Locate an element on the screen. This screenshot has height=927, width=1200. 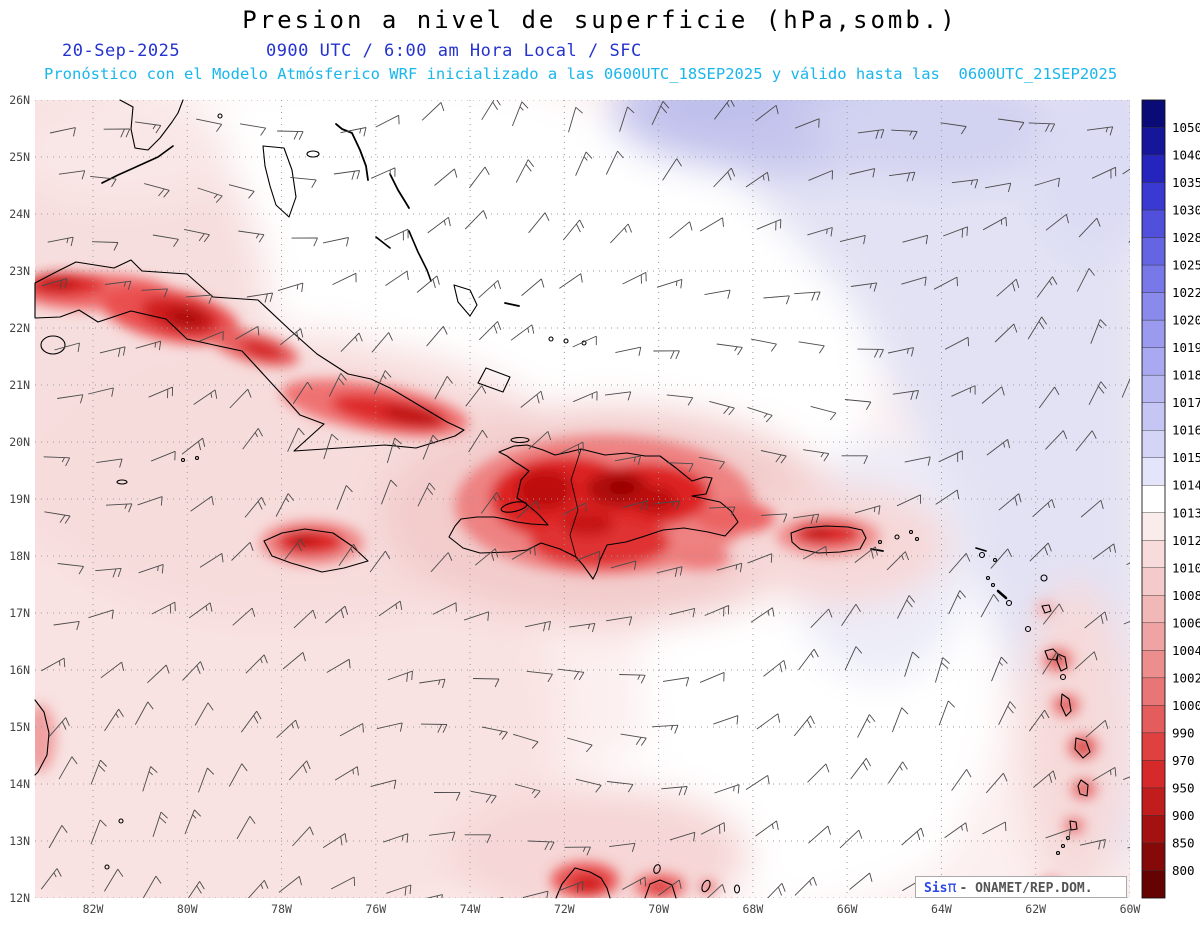
colorbar-tick-label: 1014 is located at coordinates (1186, 485).